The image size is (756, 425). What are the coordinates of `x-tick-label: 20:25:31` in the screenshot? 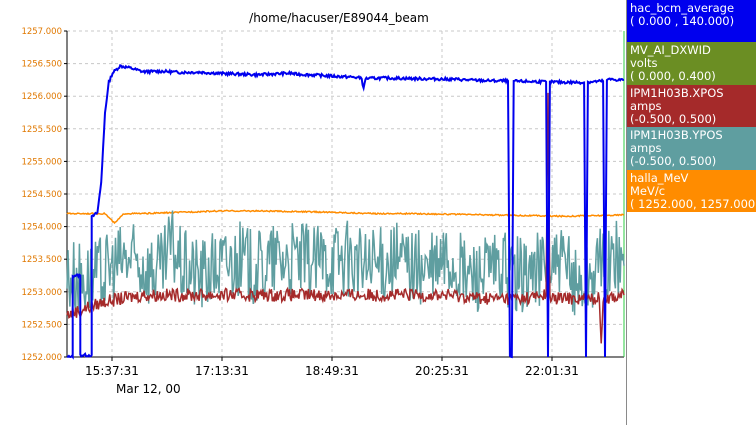 It's located at (442, 371).